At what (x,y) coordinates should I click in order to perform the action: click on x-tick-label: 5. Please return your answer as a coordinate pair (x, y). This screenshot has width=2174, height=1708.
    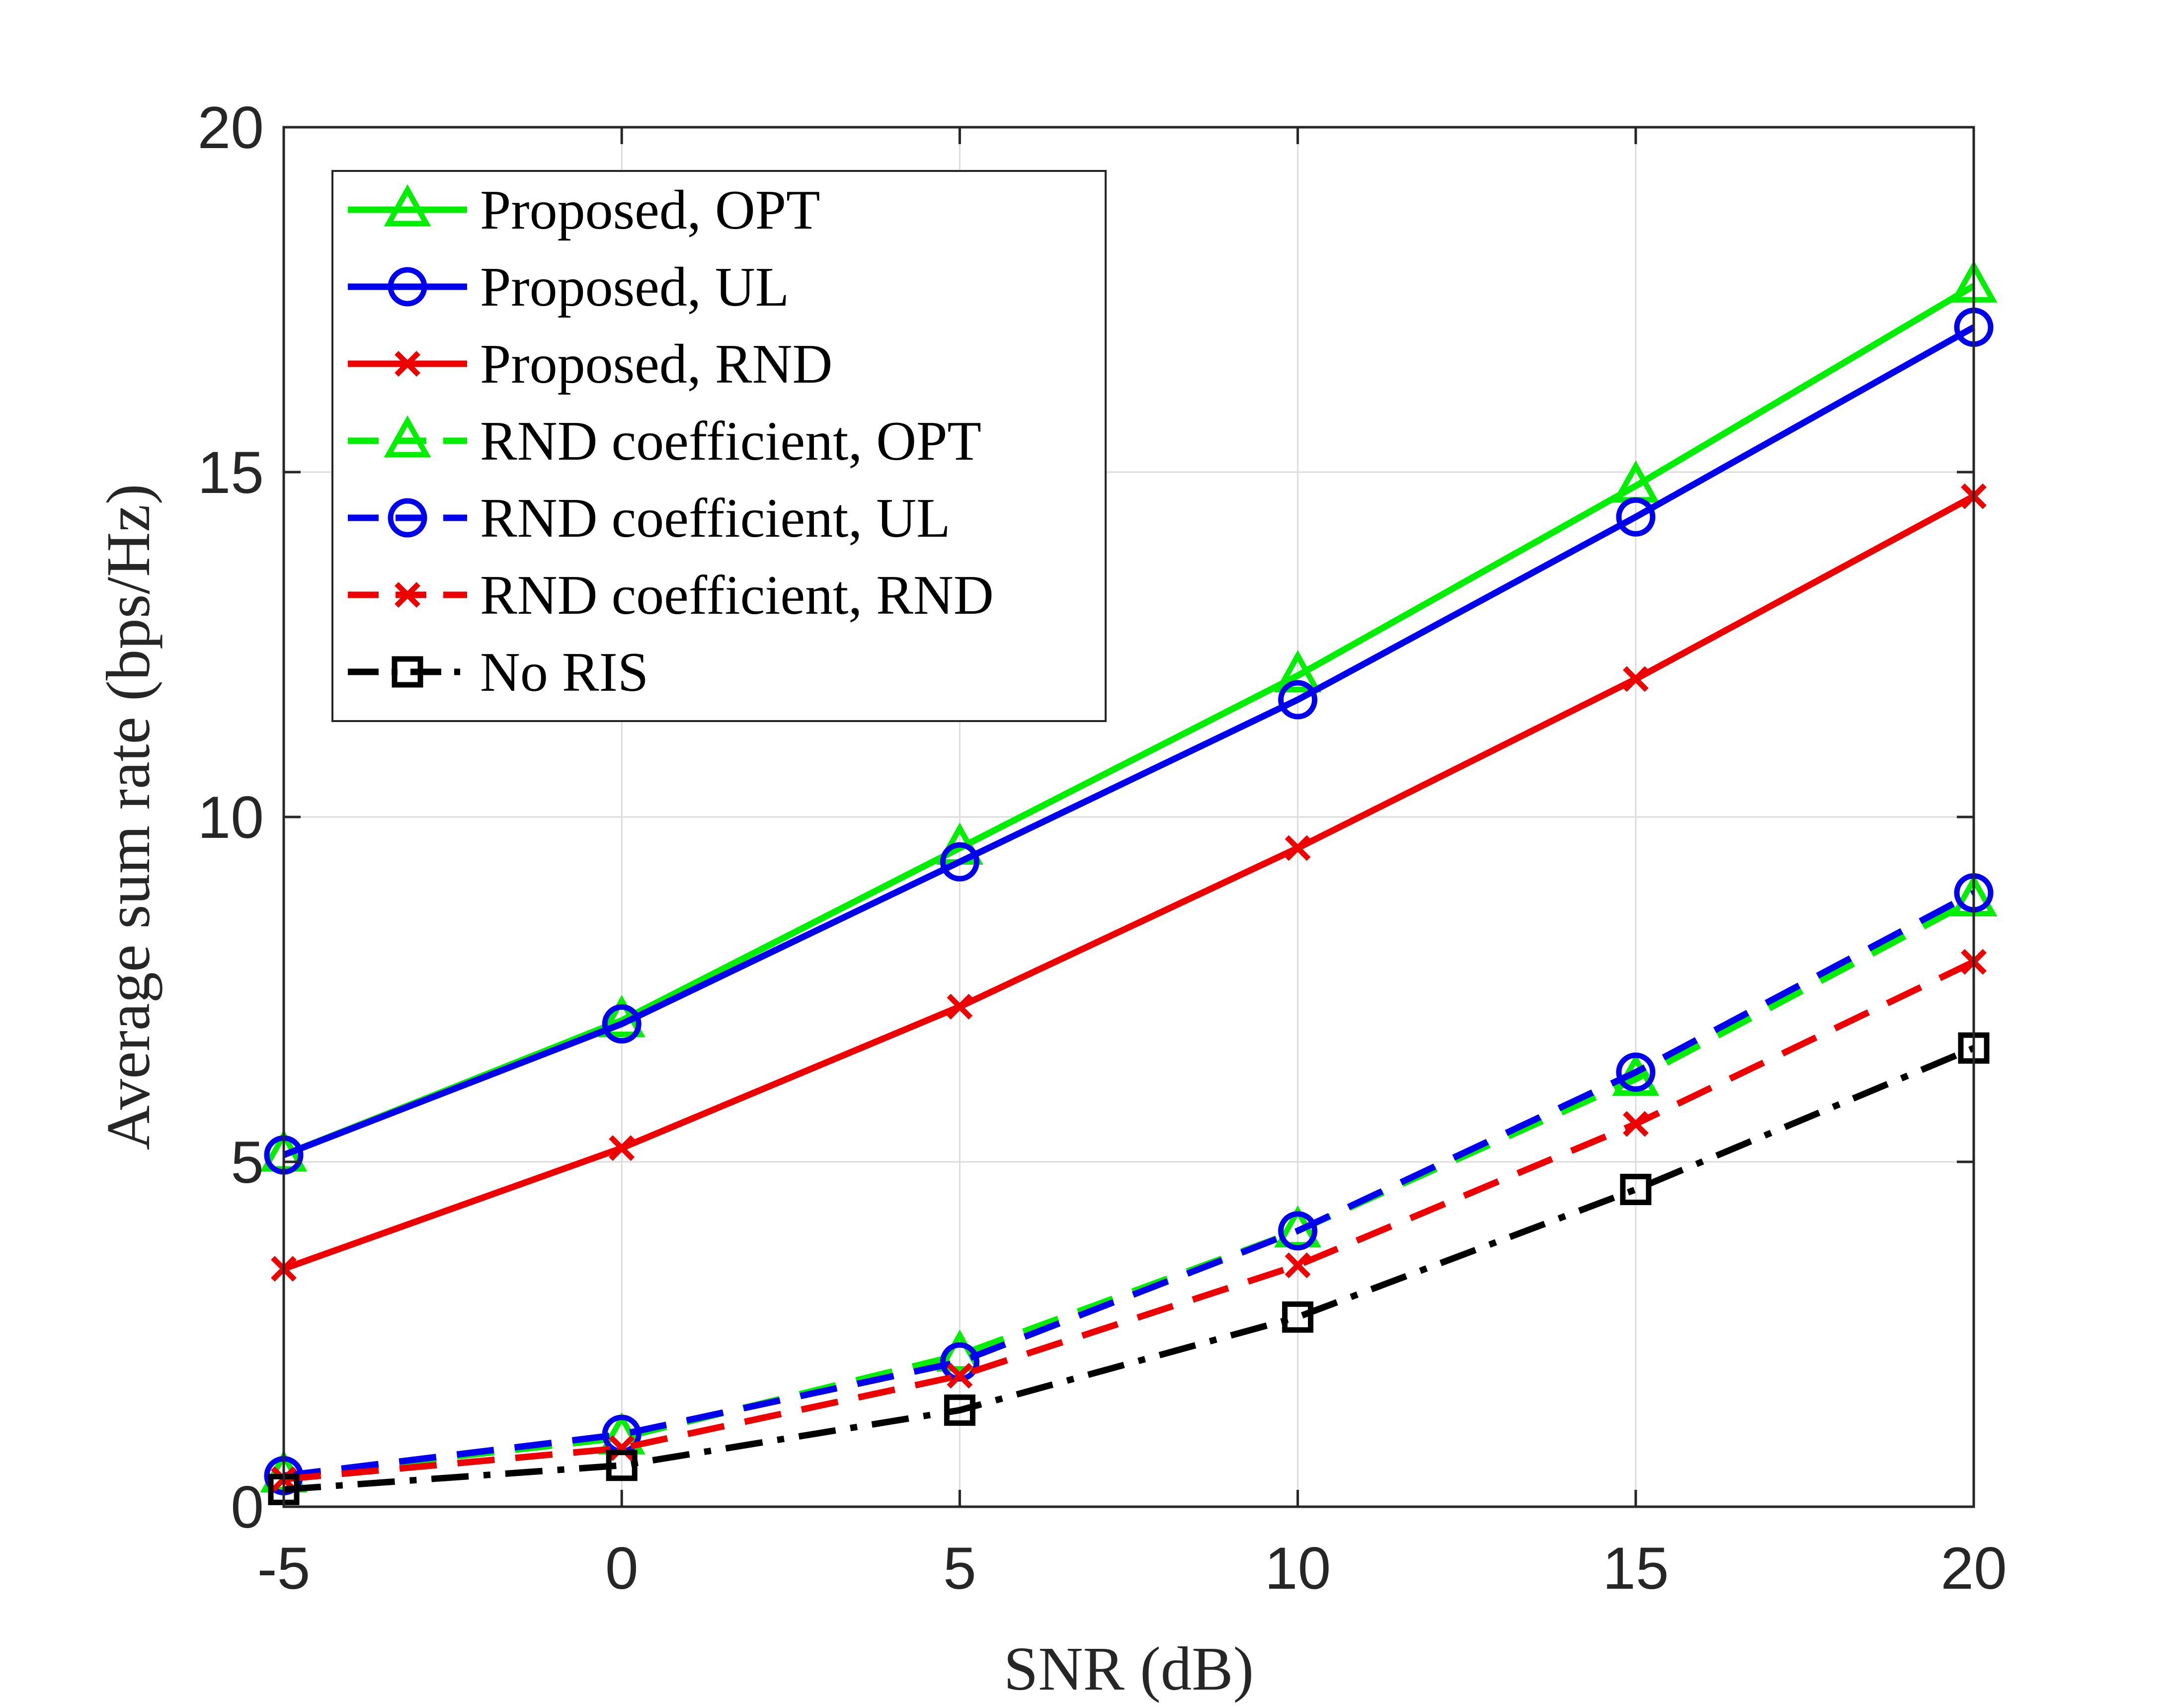
    Looking at the image, I should click on (959, 1568).